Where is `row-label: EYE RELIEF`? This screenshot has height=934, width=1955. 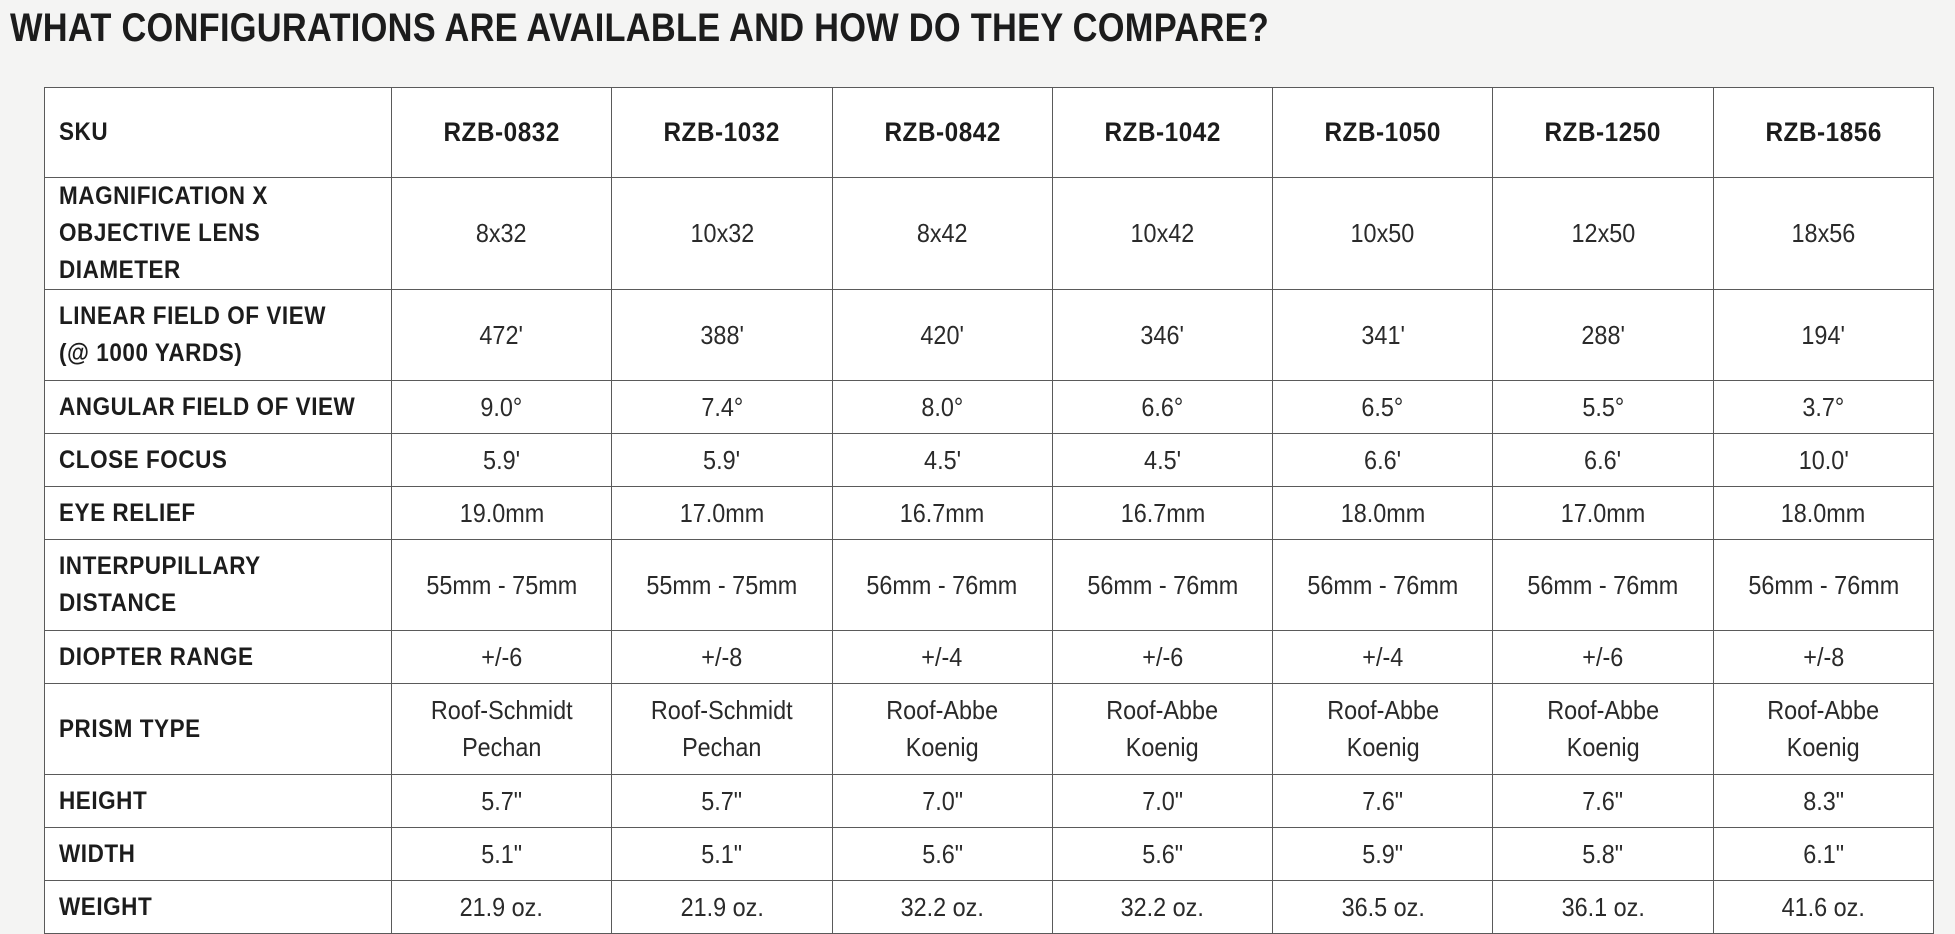 row-label: EYE RELIEF is located at coordinates (218, 513).